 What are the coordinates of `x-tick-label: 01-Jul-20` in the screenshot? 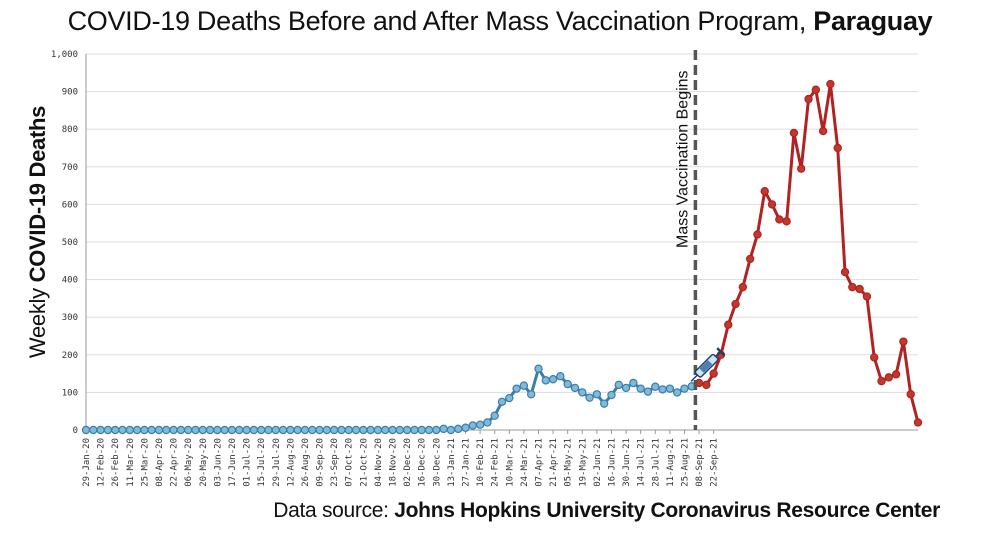 It's located at (248, 462).